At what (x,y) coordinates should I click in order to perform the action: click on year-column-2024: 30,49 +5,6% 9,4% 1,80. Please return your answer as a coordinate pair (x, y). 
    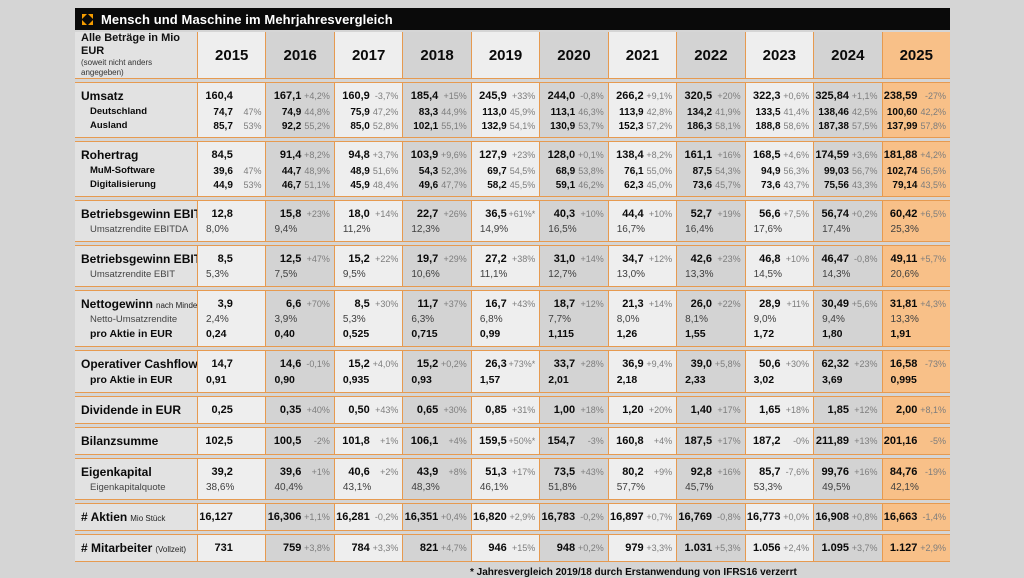
    Looking at the image, I should click on (847, 318).